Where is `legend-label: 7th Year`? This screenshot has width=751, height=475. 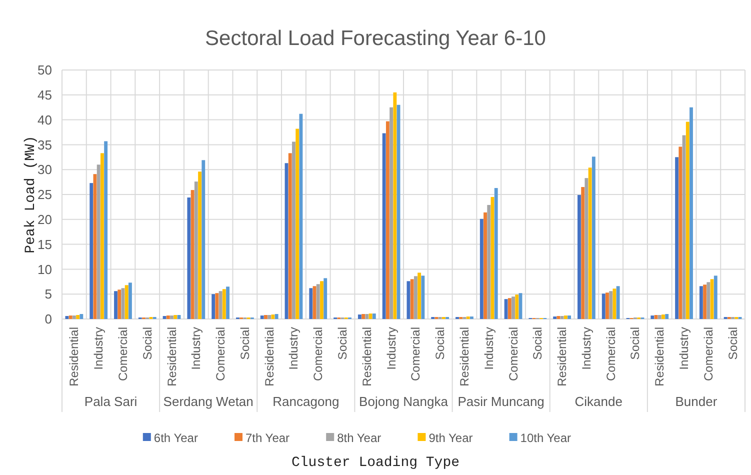
legend-label: 7th Year is located at coordinates (268, 438).